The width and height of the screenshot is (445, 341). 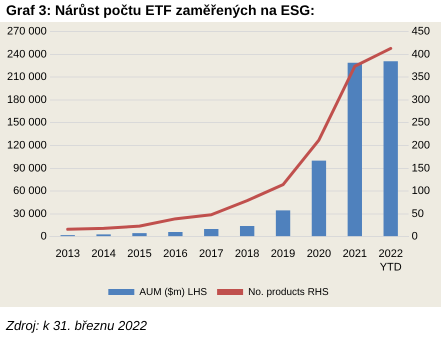 I want to click on x-tick-label: 2014, so click(x=103, y=254).